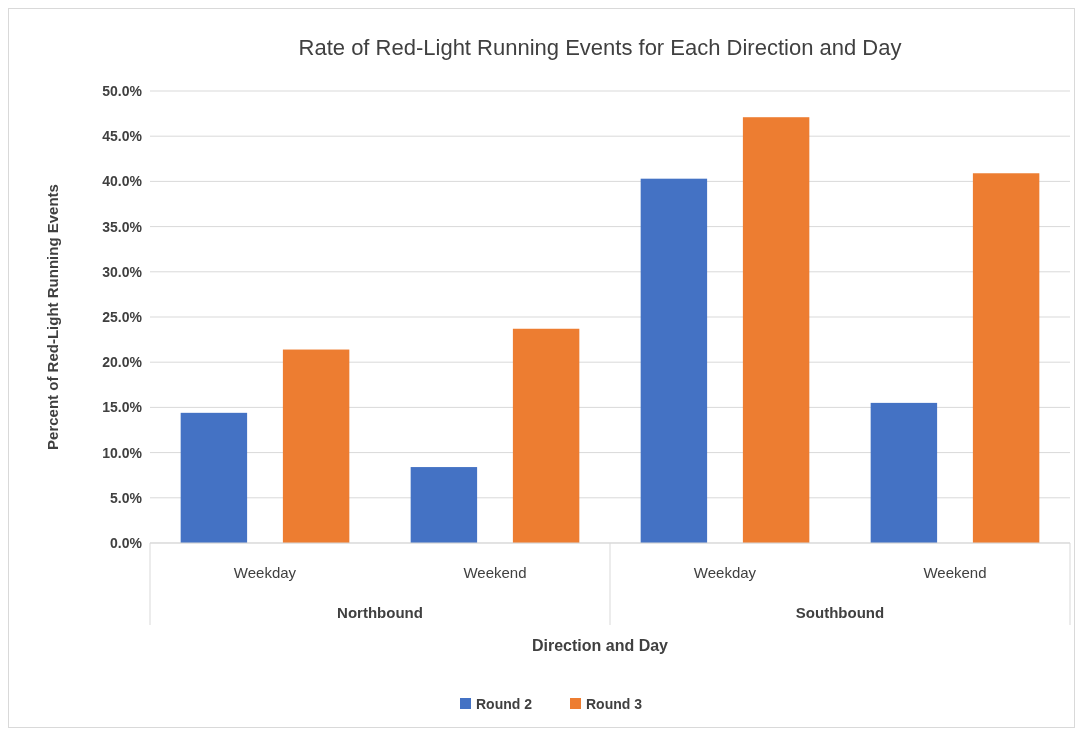 The image size is (1083, 736). Describe the element at coordinates (126, 497) in the screenshot. I see `y-tick-label: 5.0%` at that location.